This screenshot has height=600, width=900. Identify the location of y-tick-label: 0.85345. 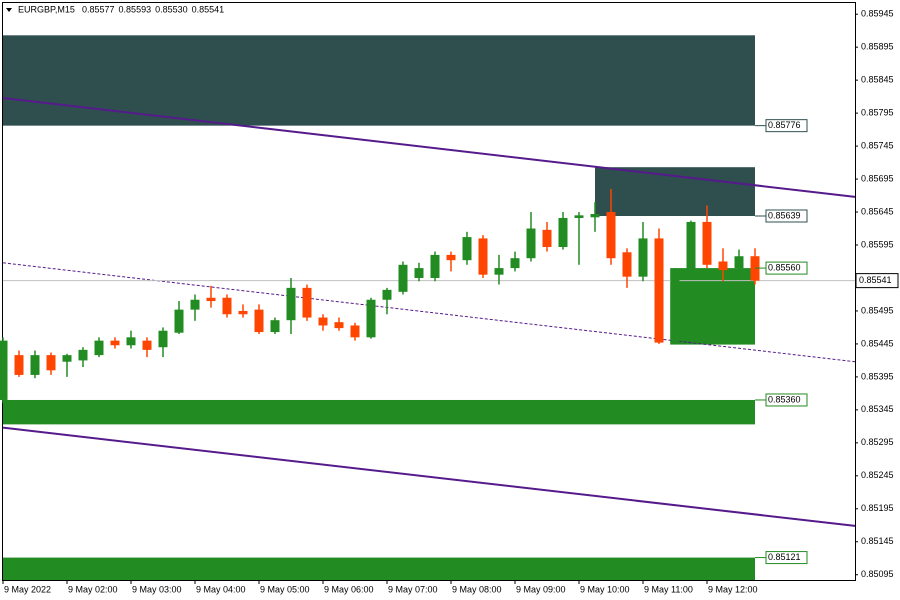
(877, 409).